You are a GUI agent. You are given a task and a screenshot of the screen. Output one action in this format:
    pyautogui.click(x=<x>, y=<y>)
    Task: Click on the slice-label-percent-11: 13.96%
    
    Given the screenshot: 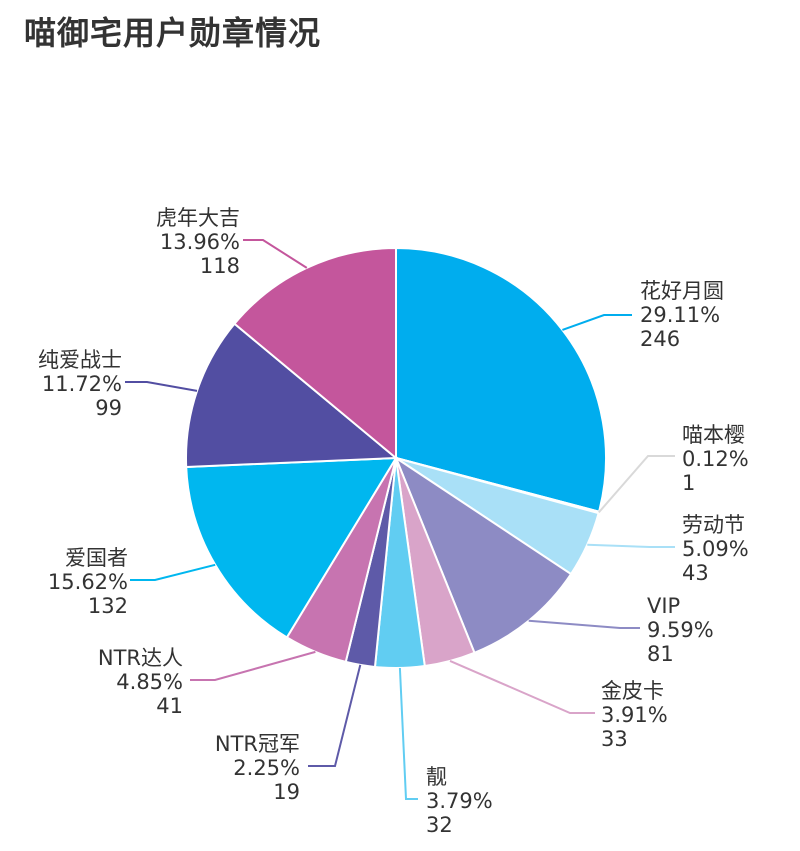 What is the action you would take?
    pyautogui.click(x=200, y=242)
    